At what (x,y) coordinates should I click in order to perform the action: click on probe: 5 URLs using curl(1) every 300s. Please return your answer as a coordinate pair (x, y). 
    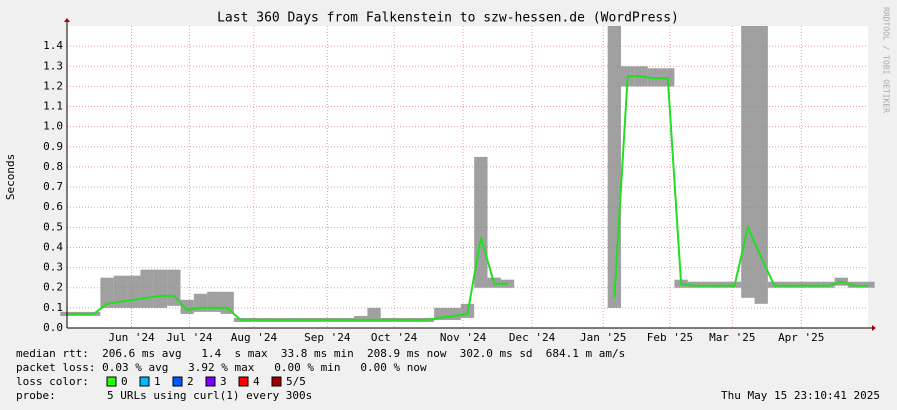
    Looking at the image, I should click on (209, 395).